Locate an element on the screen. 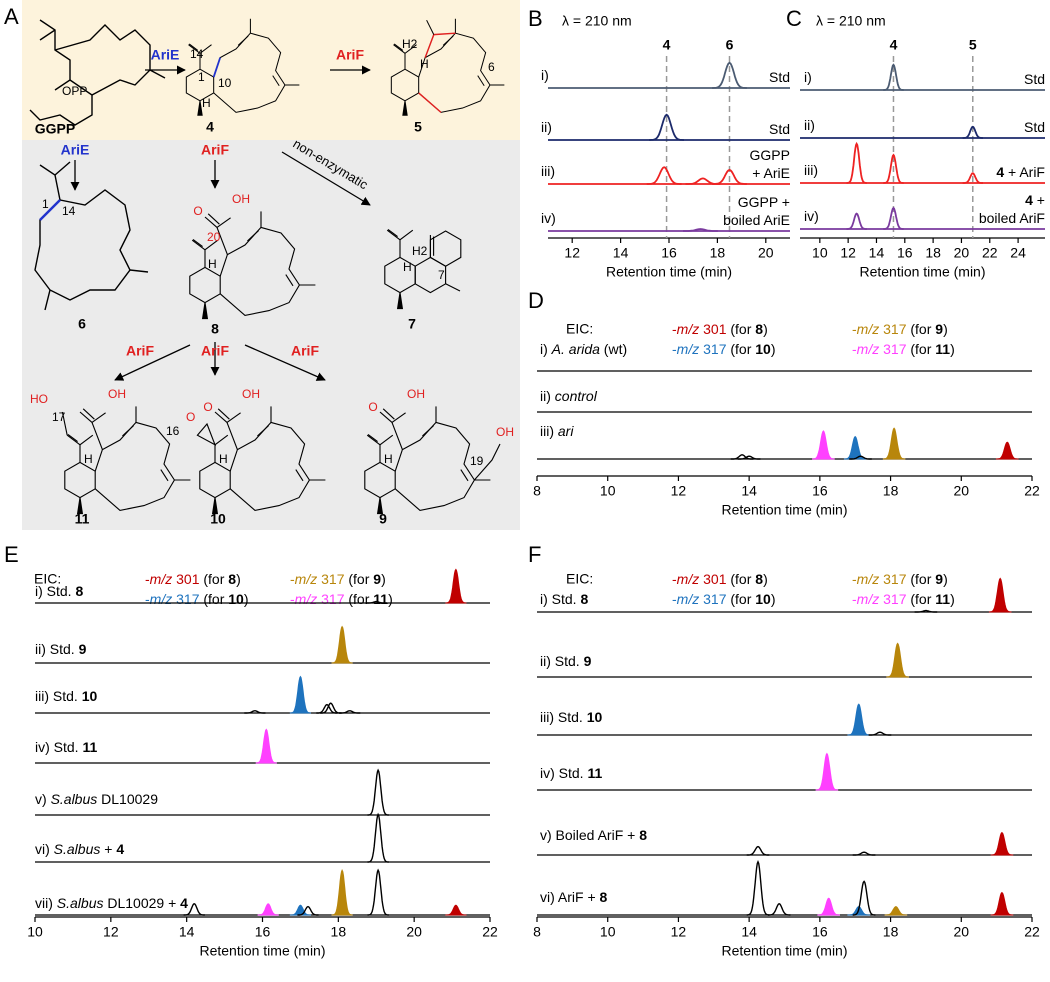 This screenshot has width=1050, height=982. trace-label: i) is located at coordinates (545, 75).